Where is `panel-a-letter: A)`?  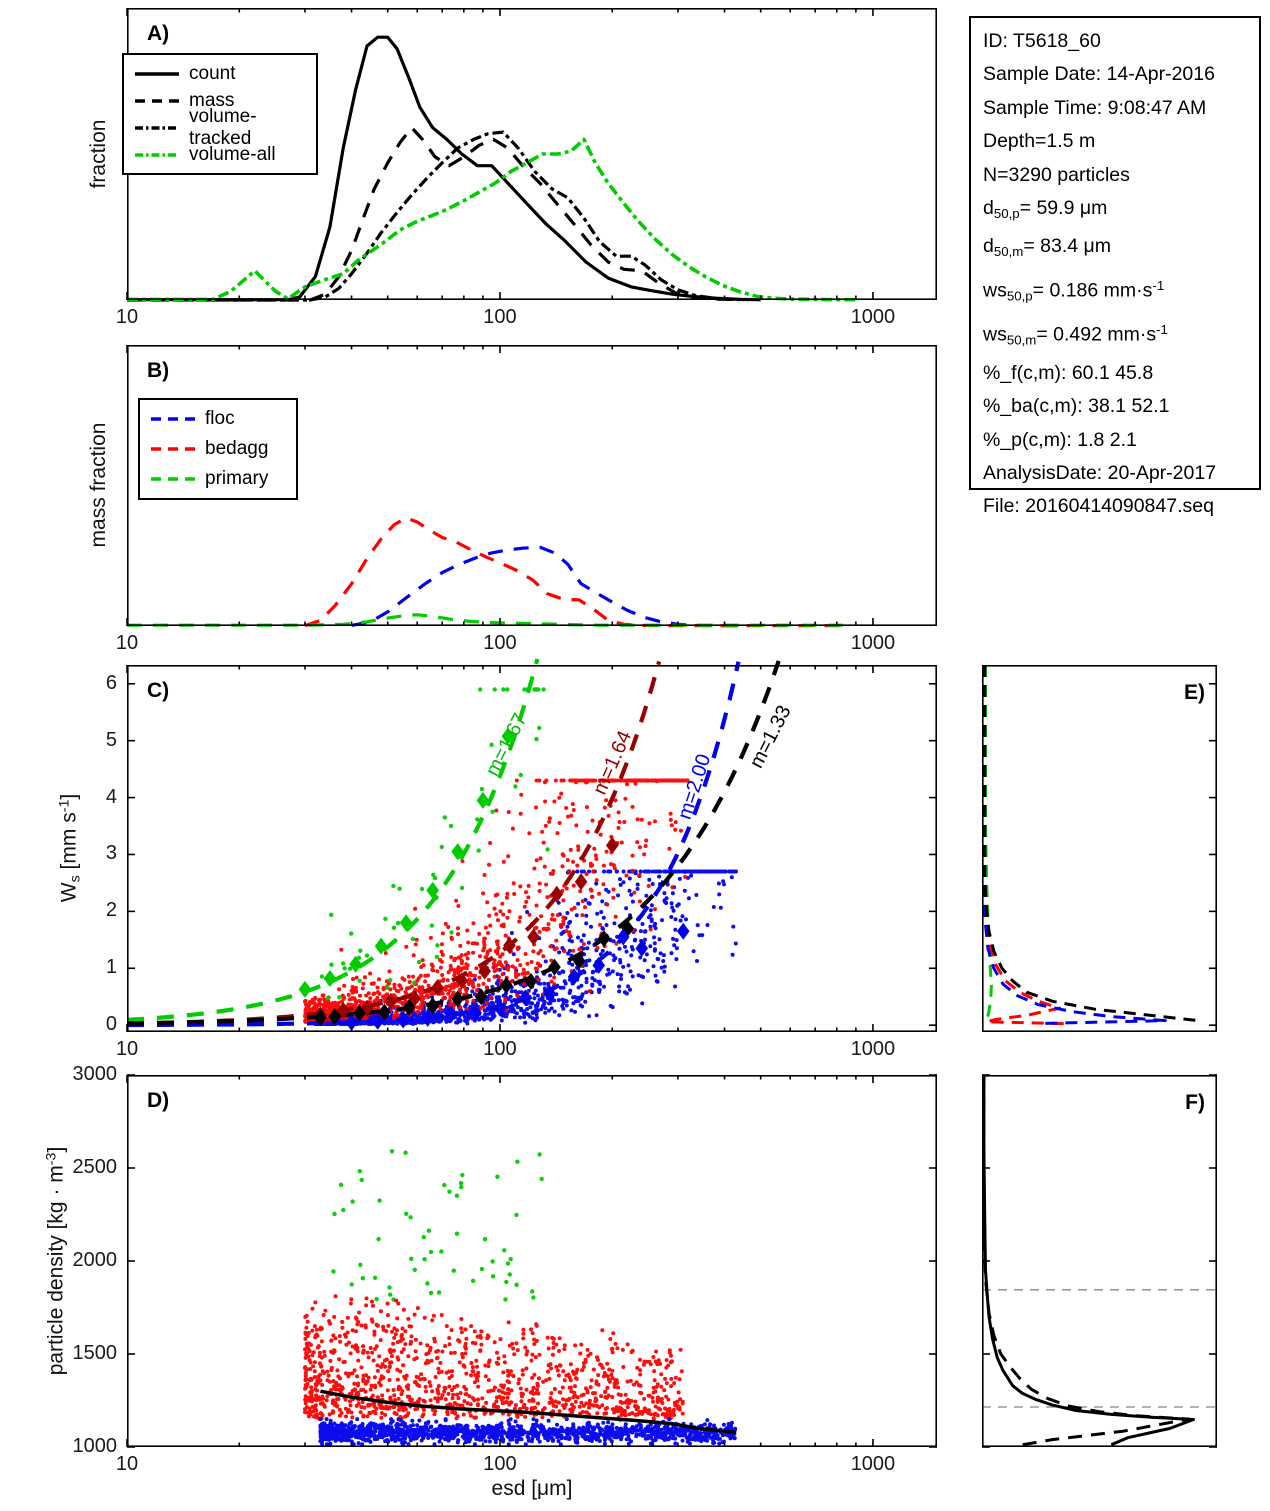
panel-a-letter: A) is located at coordinates (158, 33).